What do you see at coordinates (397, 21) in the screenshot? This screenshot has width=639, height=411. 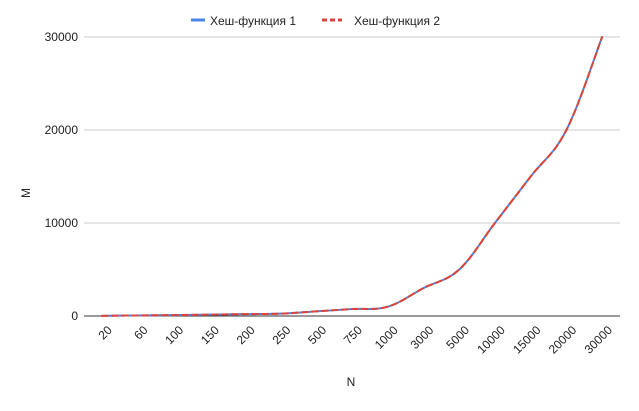 I see `legend-label-series-2: Хеш-функция 2` at bounding box center [397, 21].